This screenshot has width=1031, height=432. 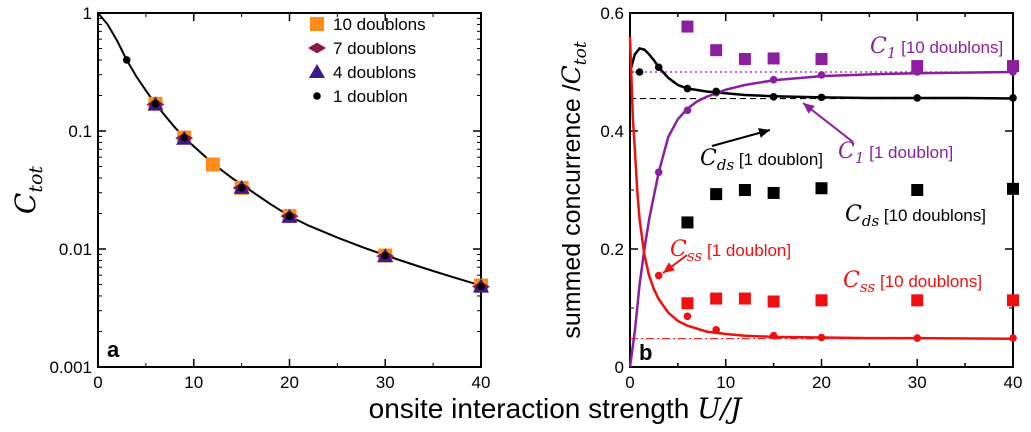 I want to click on annotation-label: Css [1 doublon], so click(x=730, y=251).